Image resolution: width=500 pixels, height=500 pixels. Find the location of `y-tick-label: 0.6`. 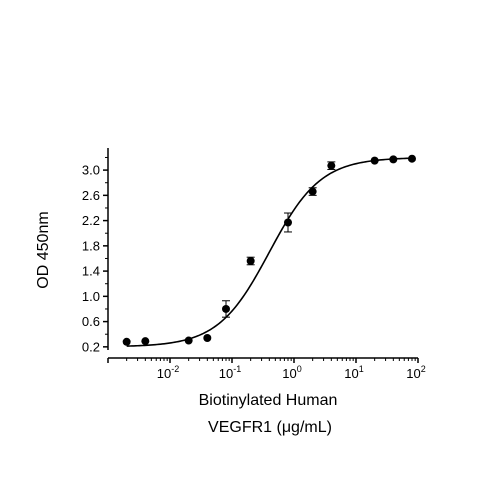

y-tick-label: 0.6 is located at coordinates (91, 321).